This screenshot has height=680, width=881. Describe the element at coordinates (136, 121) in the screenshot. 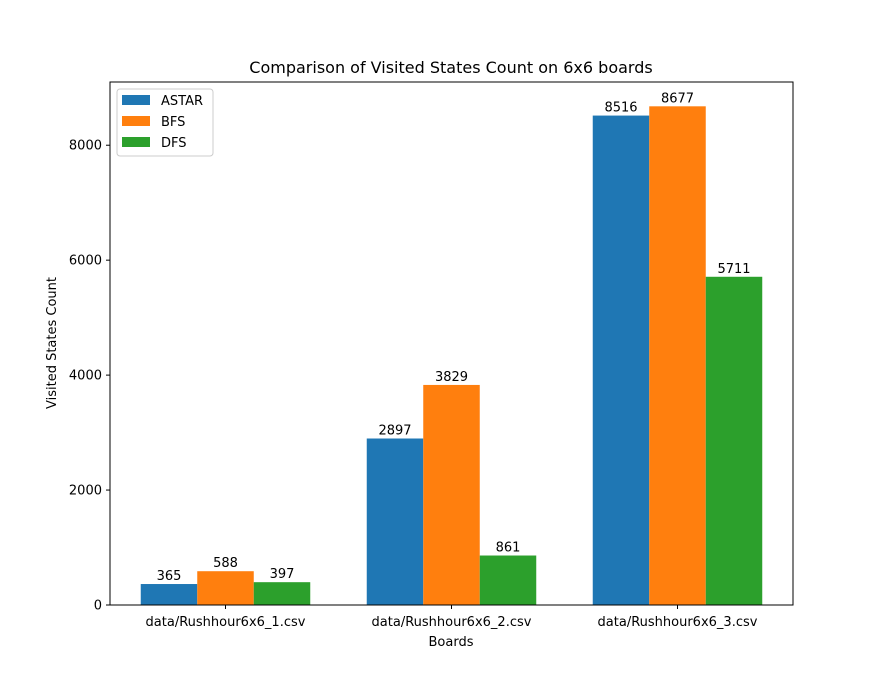

I see `legend-swatch-bfs` at that location.